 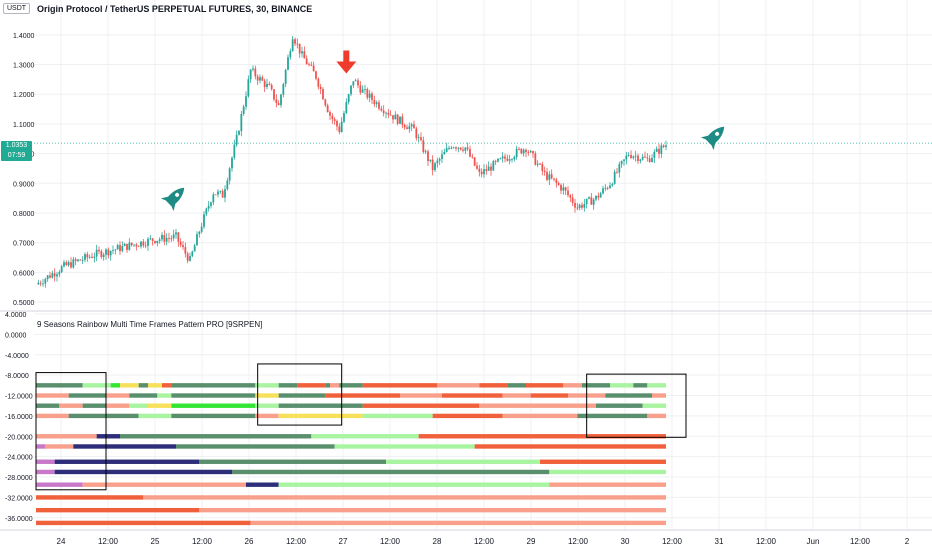 What do you see at coordinates (24, 303) in the screenshot?
I see `price-tick-label: 0.5000` at bounding box center [24, 303].